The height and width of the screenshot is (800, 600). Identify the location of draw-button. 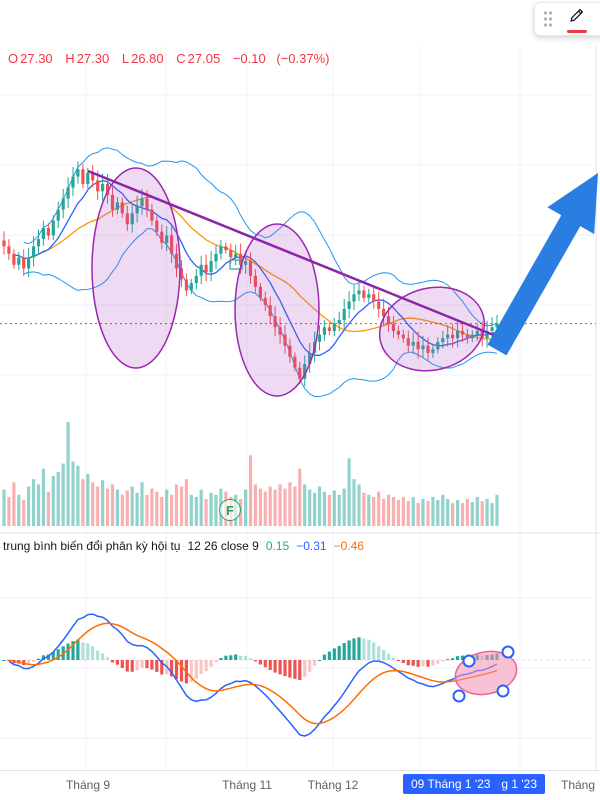
(577, 19).